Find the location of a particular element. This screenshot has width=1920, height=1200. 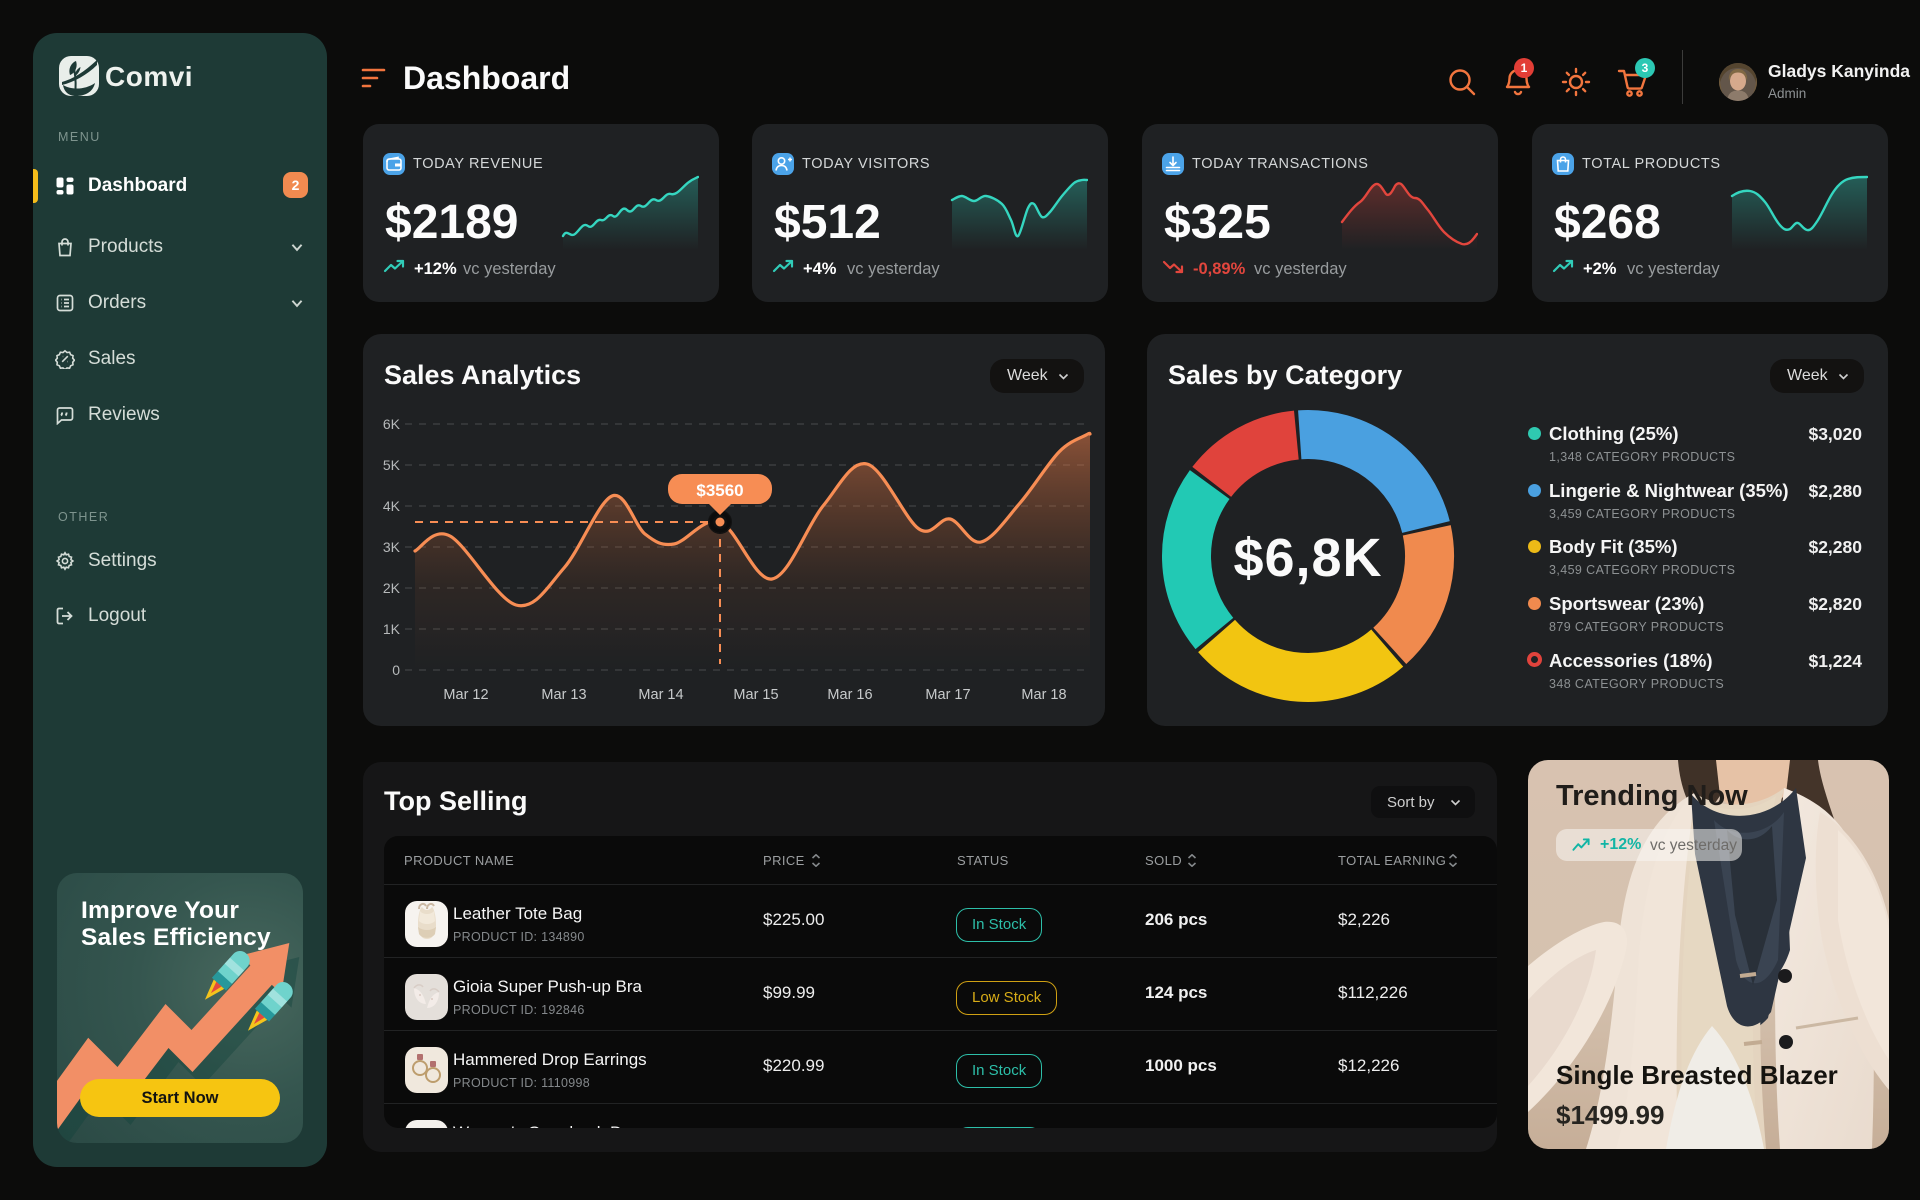

svg-text: Mar 17 is located at coordinates (947, 695).